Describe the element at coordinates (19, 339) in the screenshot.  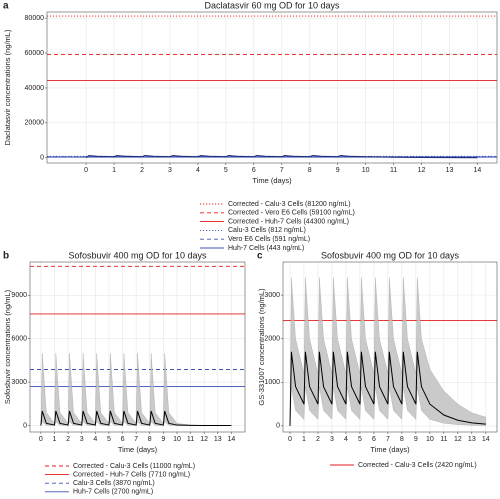
I see `y-tick-label: 6000` at that location.